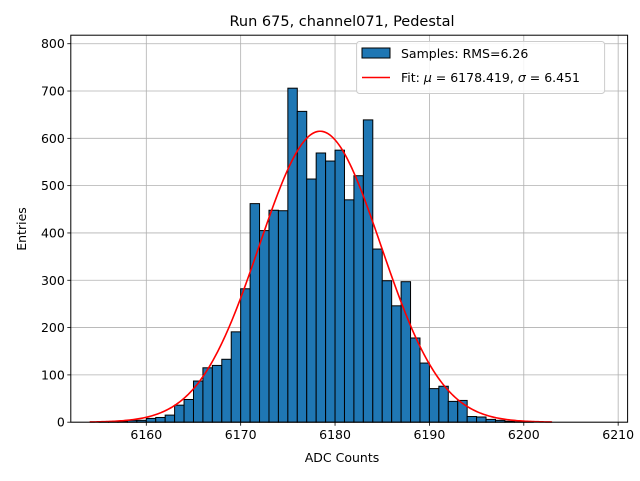 Image resolution: width=640 pixels, height=481 pixels. Describe the element at coordinates (53, 43) in the screenshot. I see `y-tick-label: 800` at that location.